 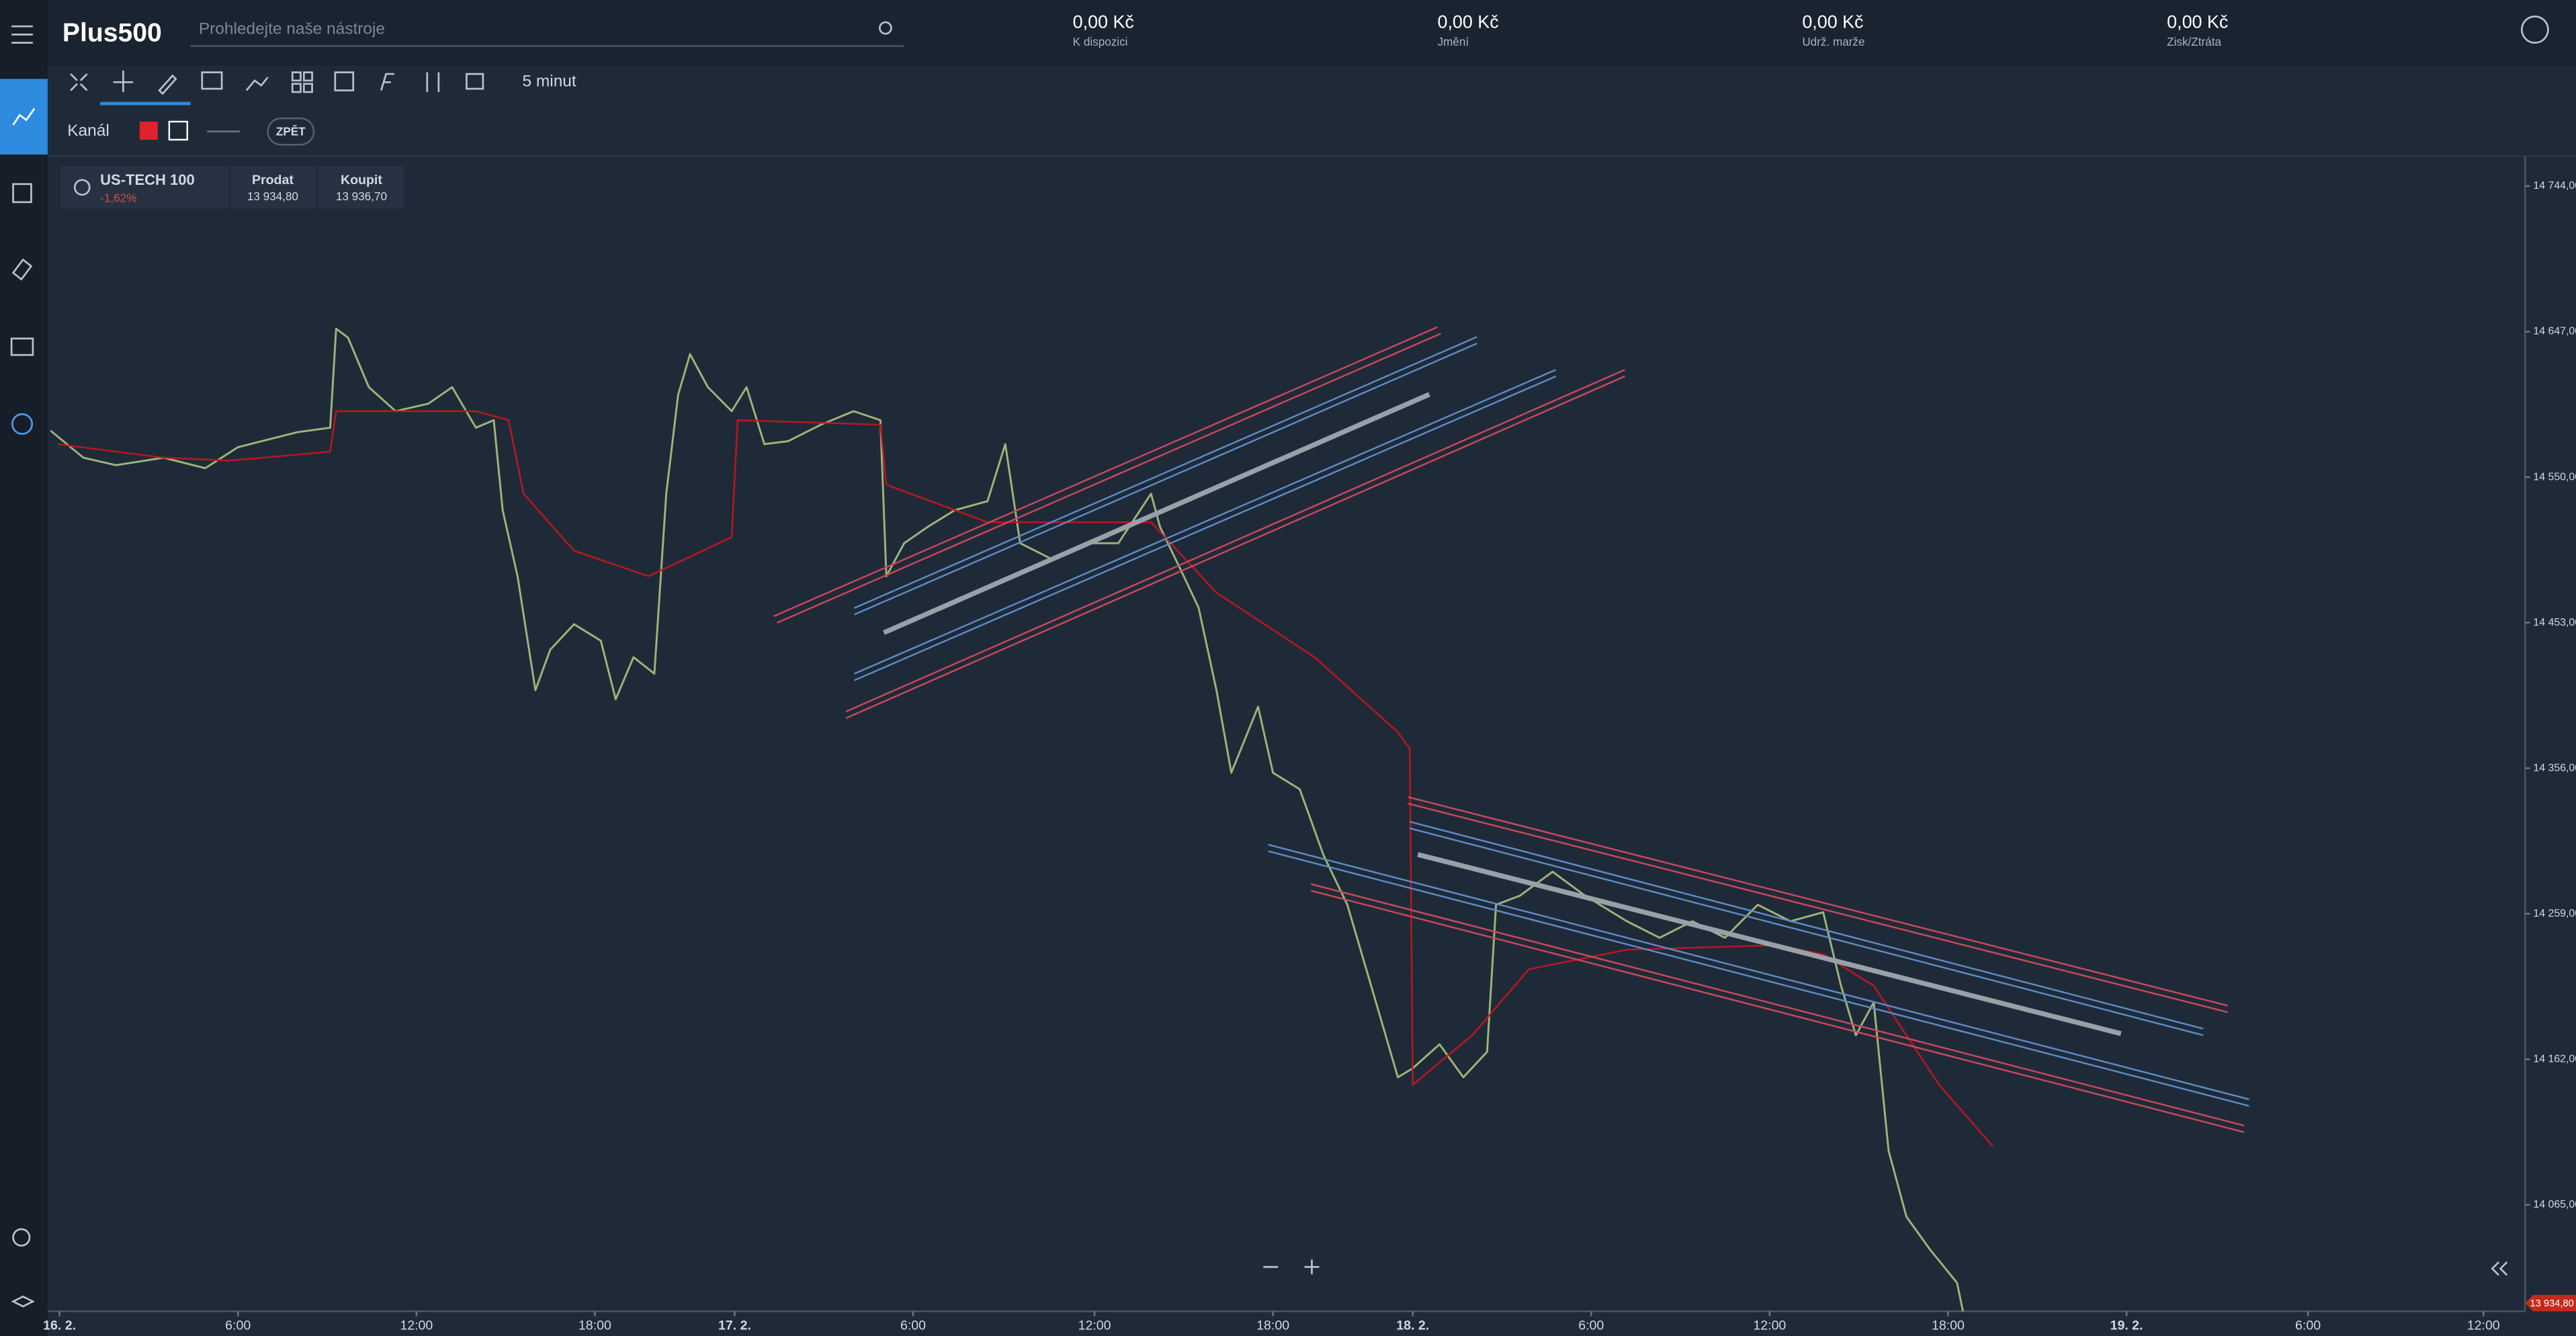 What do you see at coordinates (178, 130) in the screenshot?
I see `fill-swatch` at bounding box center [178, 130].